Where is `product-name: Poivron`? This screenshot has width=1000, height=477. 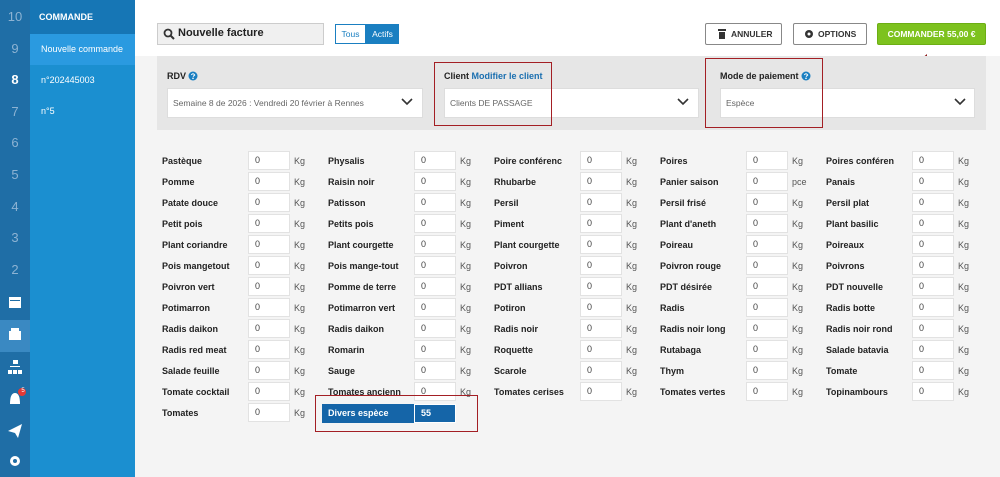
product-name: Poivron is located at coordinates (511, 266).